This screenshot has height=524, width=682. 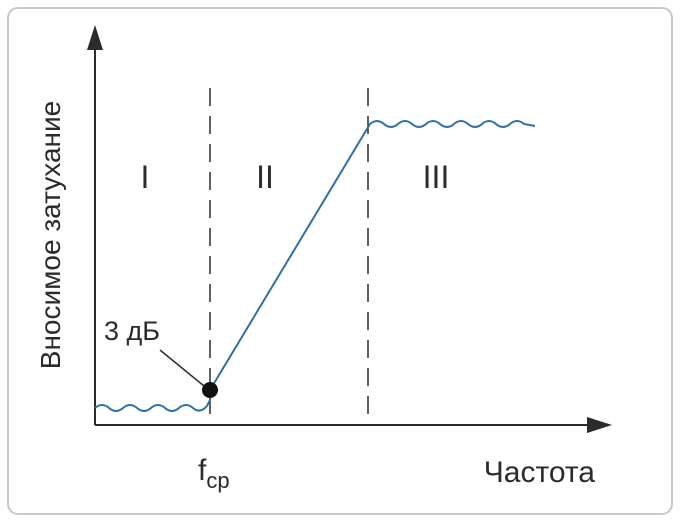 What do you see at coordinates (152, 405) in the screenshot?
I see `passband-curve` at bounding box center [152, 405].